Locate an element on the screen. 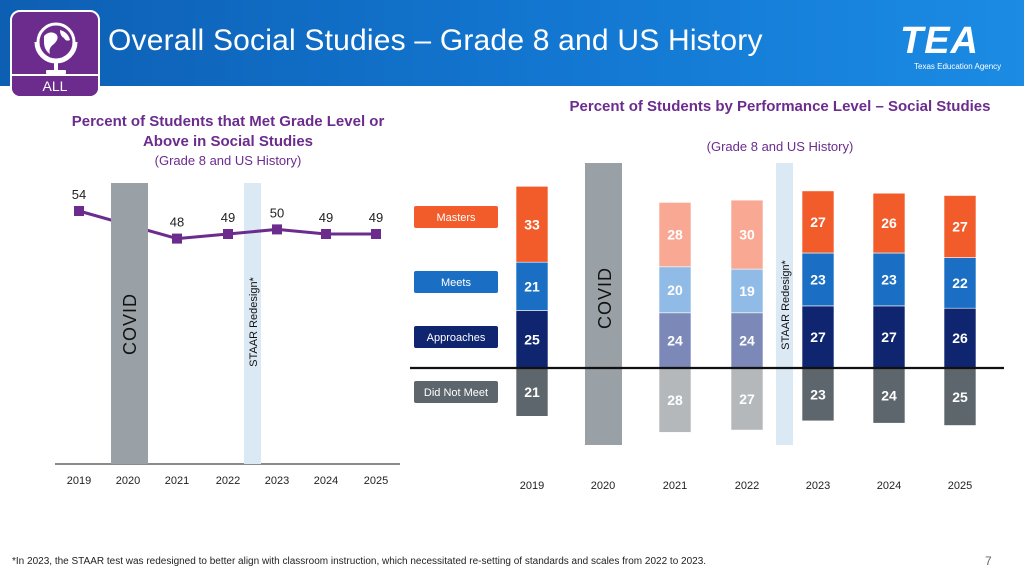 Image resolution: width=1024 pixels, height=576 pixels. tea-logo-subtitle: Texas Education Agency is located at coordinates (958, 66).